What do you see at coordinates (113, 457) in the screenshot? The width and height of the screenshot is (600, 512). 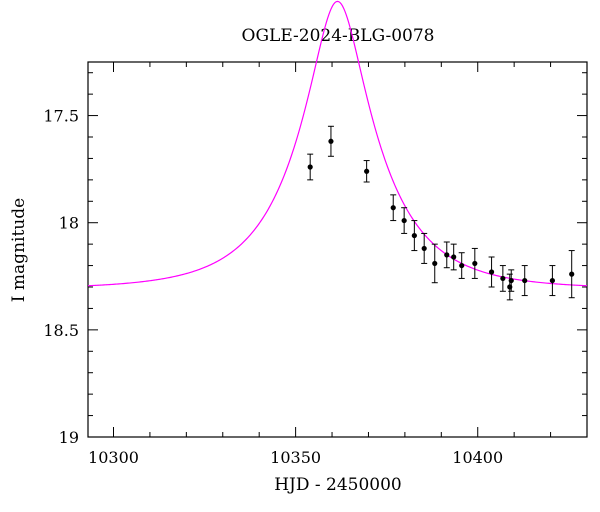 I see `x-tick-label: 10300` at bounding box center [113, 457].